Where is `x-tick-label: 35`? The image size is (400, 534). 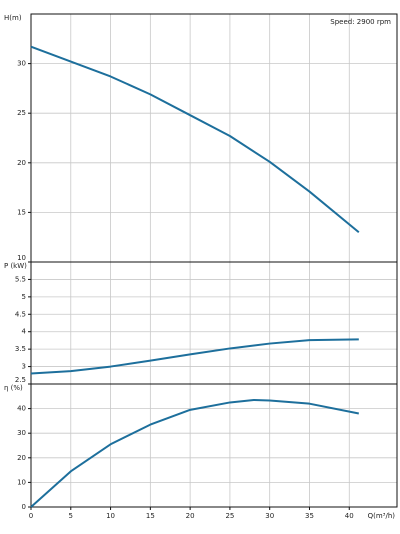 x-tick-label: 35 is located at coordinates (309, 516).